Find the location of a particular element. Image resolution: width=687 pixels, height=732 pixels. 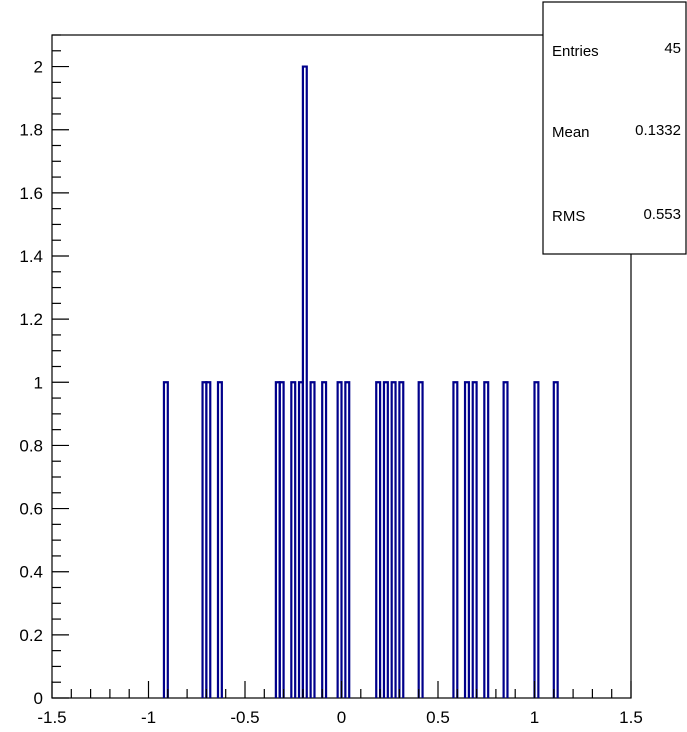

stats-entries-label: Entries is located at coordinates (575, 51).